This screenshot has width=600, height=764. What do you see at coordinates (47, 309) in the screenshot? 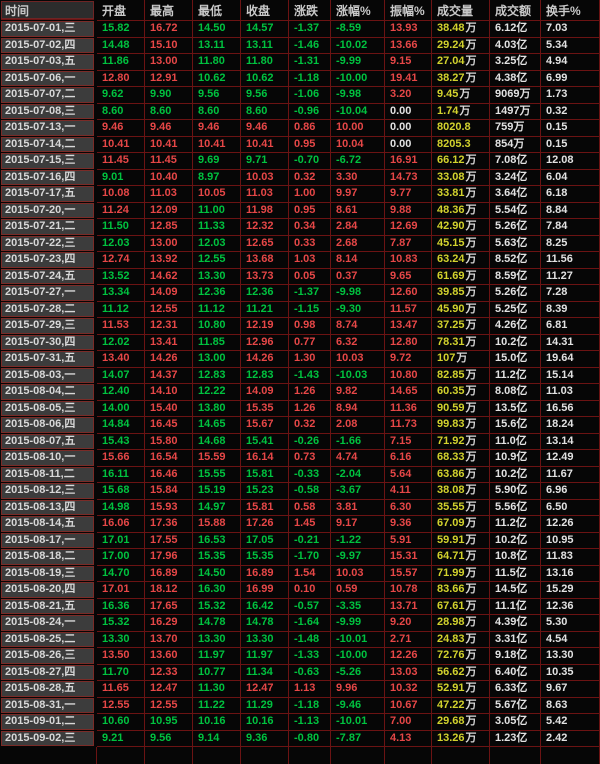
I see `date-cell: 2015-07-28,二` at bounding box center [47, 309].